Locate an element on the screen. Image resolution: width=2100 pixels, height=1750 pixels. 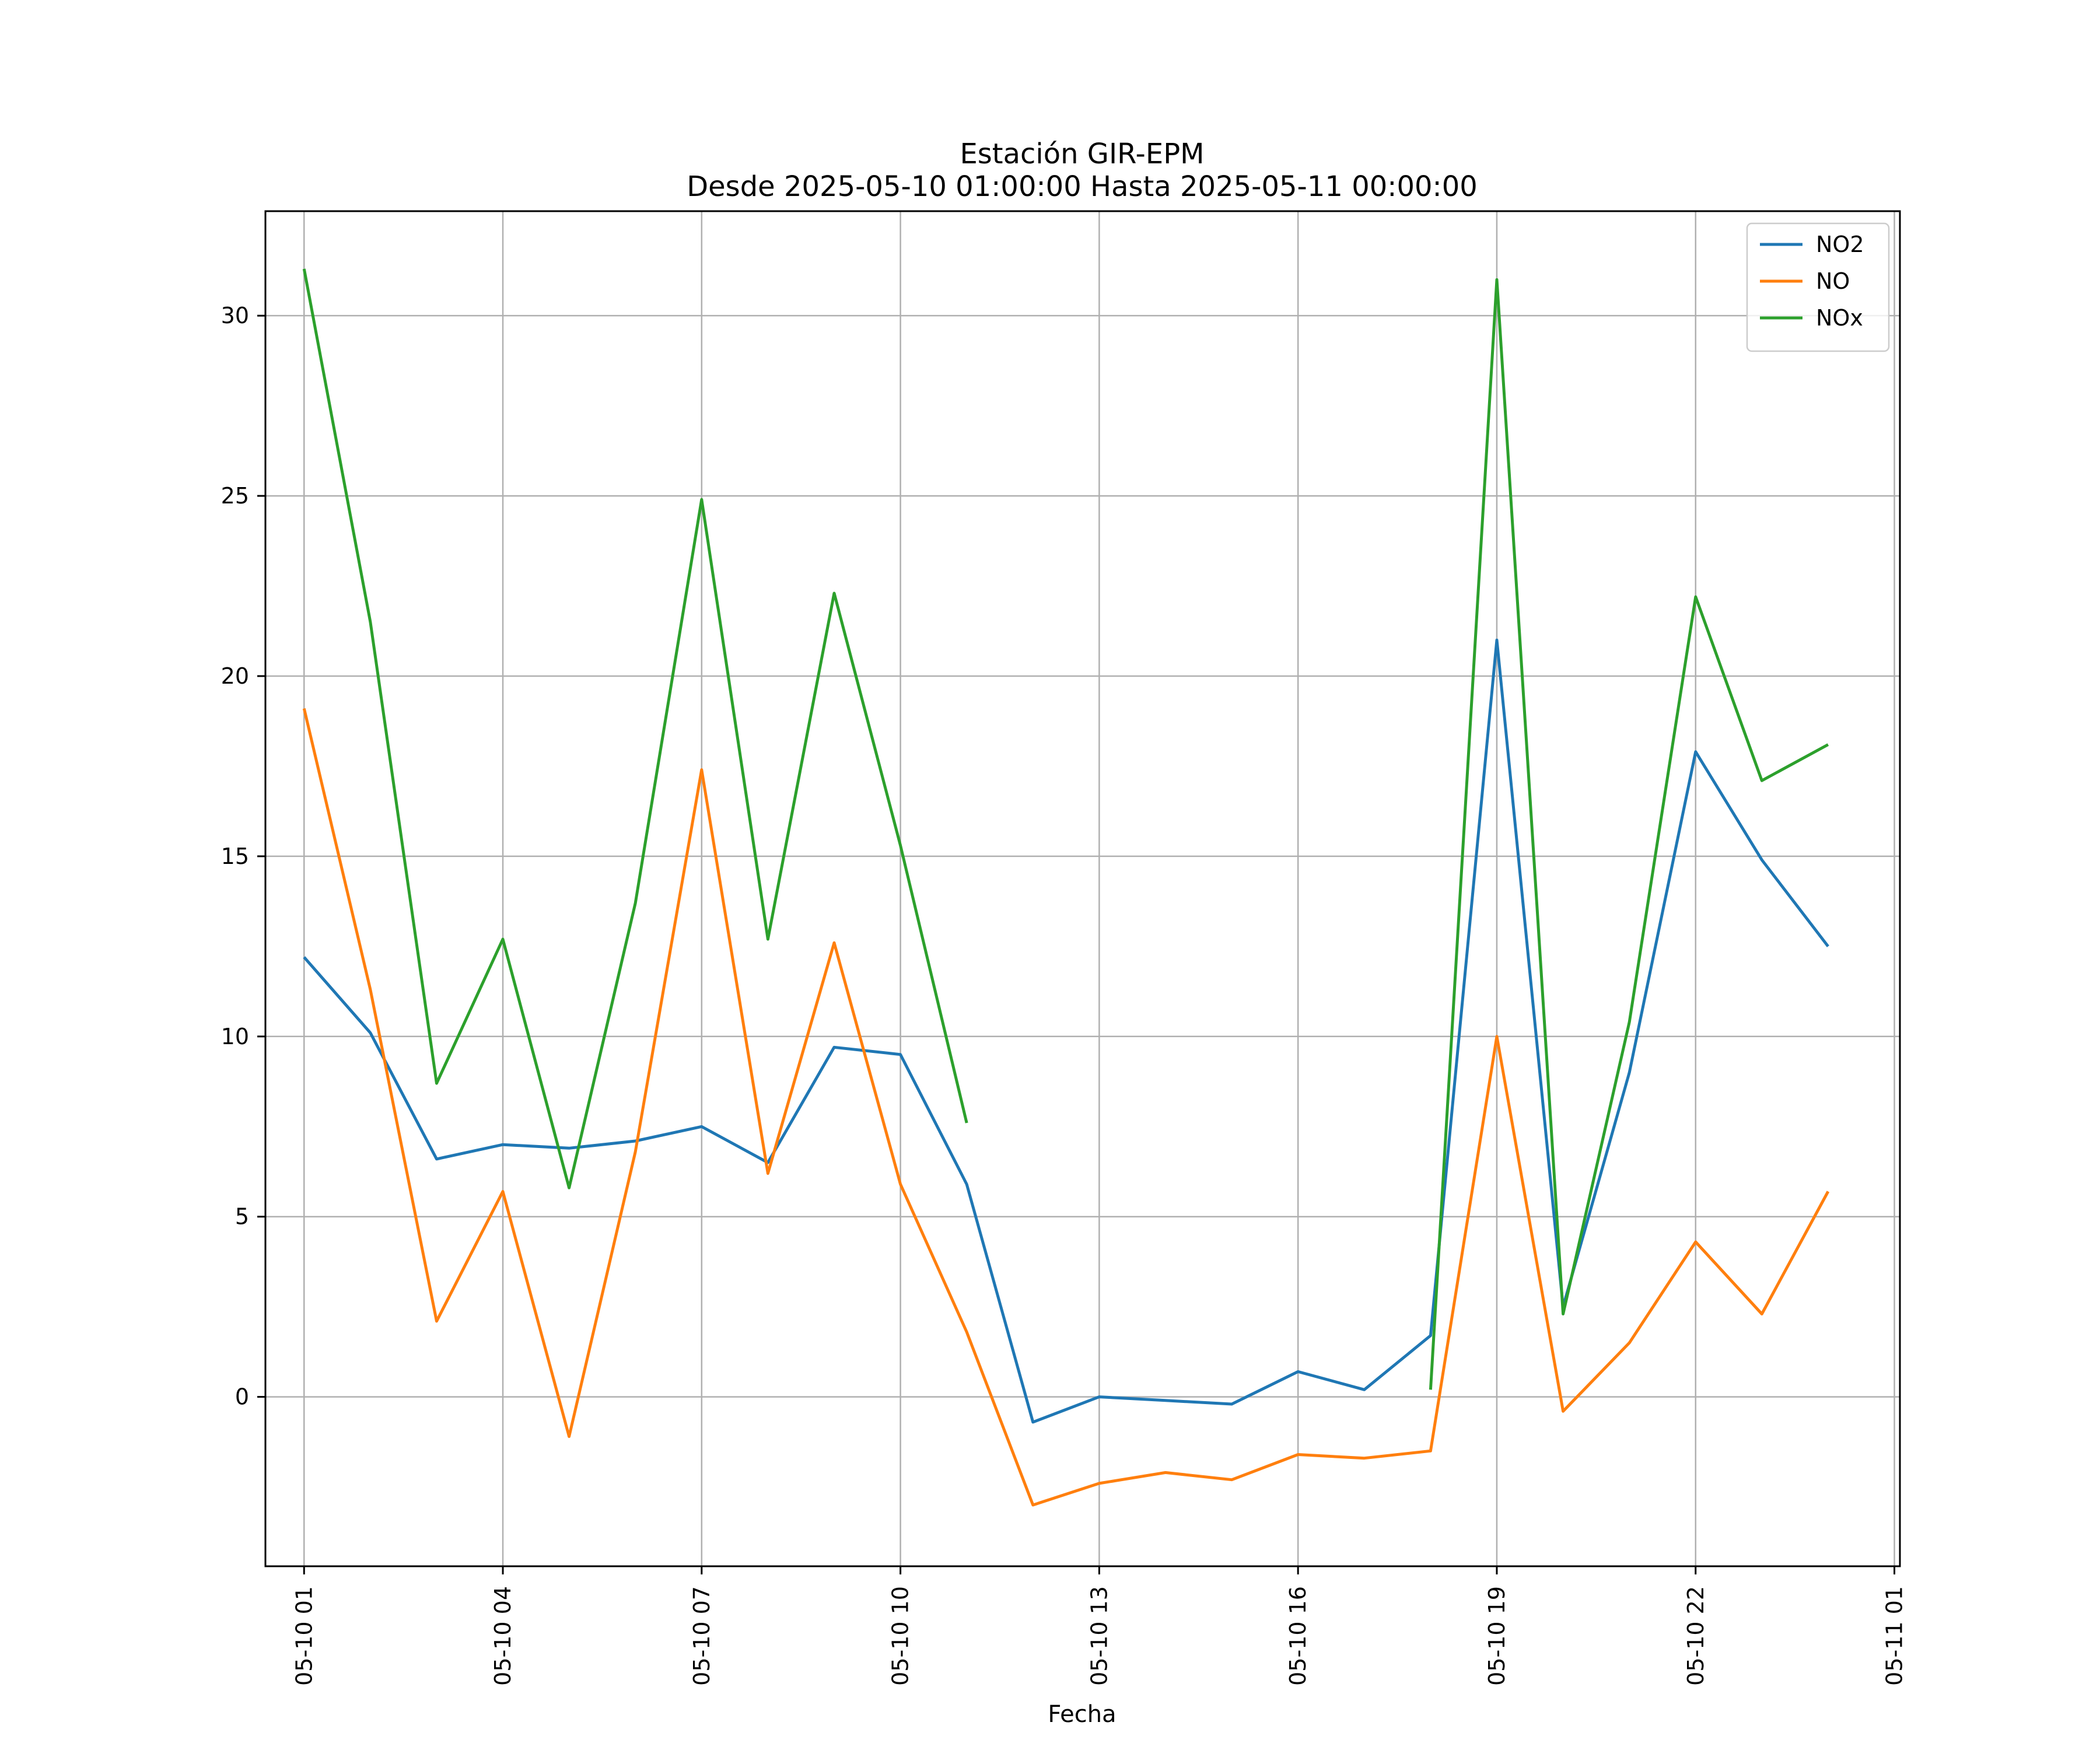
legend-label-no: NO is located at coordinates (1833, 281).